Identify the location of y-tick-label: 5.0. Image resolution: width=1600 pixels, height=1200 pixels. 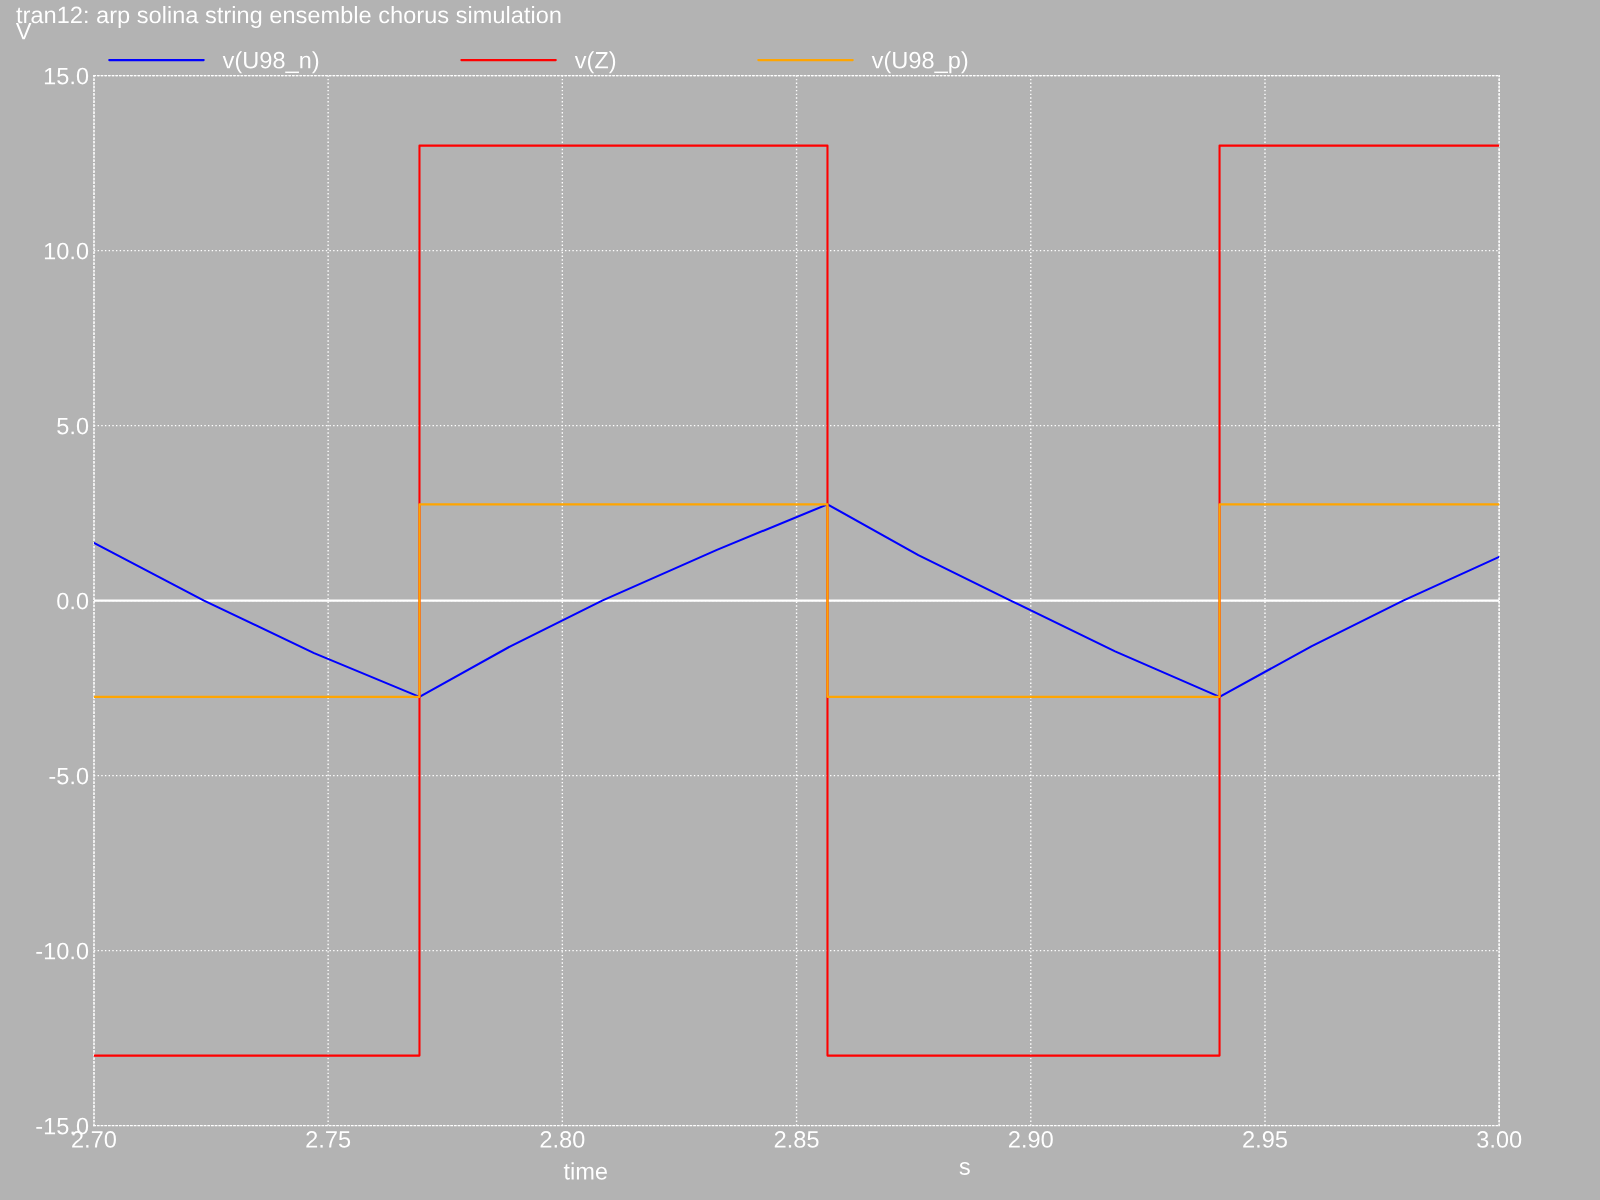
(73, 426).